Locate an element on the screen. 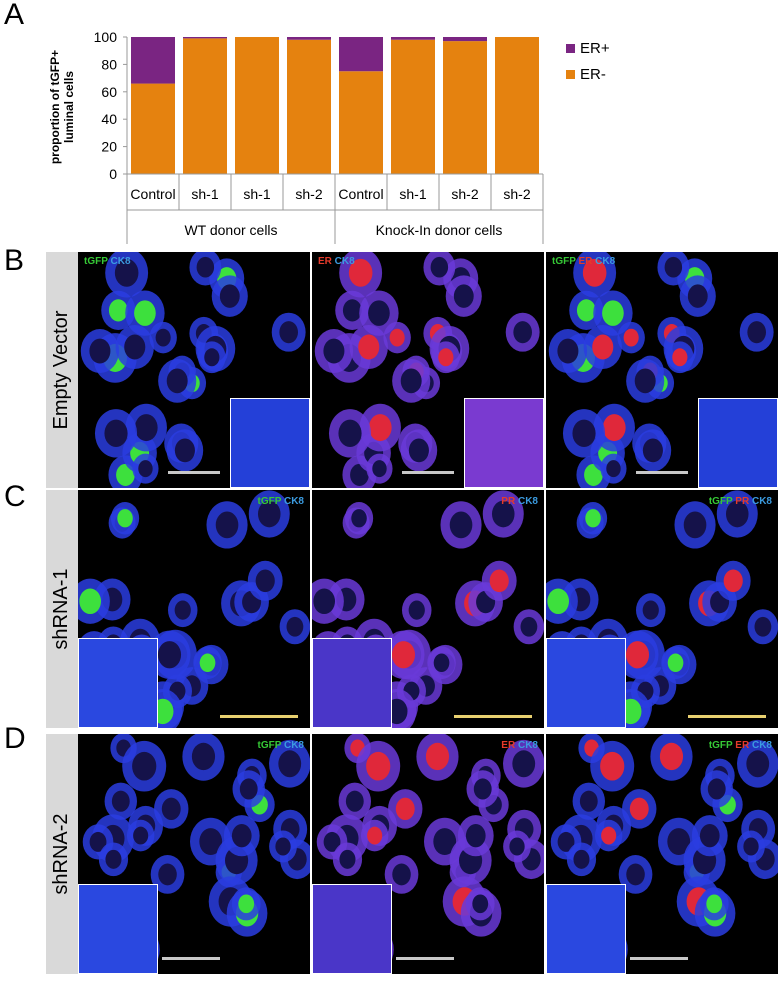 The width and height of the screenshot is (781, 982). legend-label-er-pos: ER+ is located at coordinates (595, 48).